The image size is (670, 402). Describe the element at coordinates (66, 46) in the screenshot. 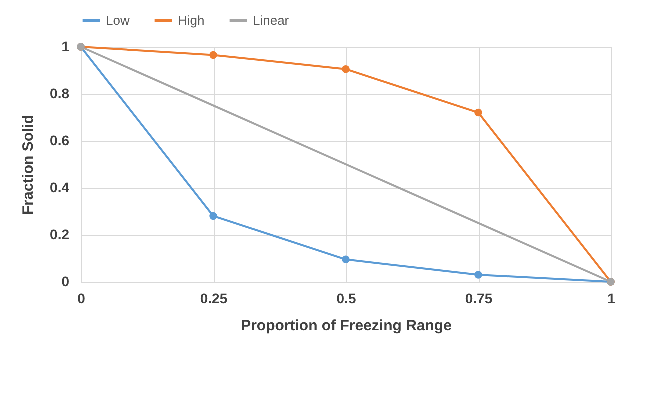

I see `y-tick-label: 1` at that location.